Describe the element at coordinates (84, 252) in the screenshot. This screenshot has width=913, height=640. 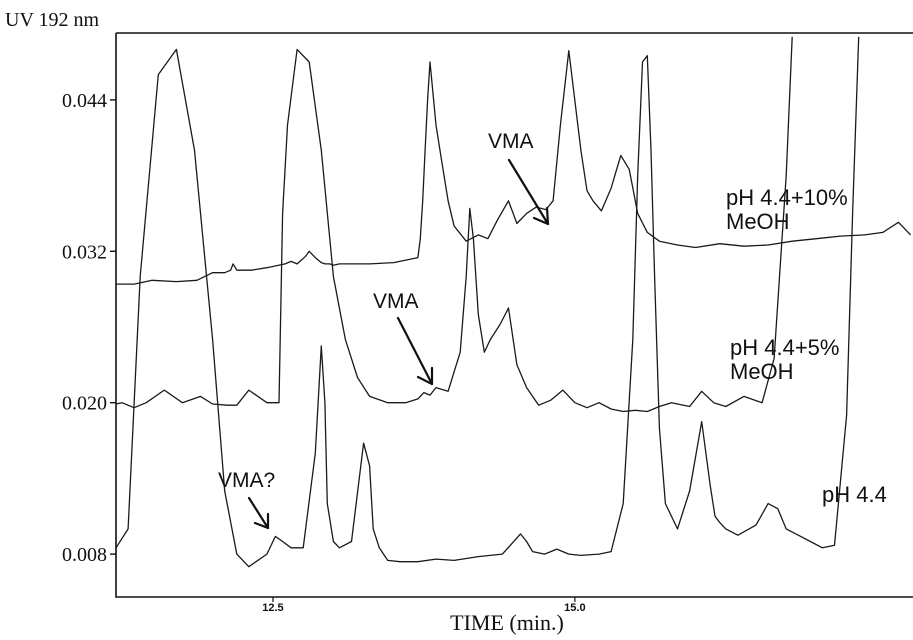
I see `y-tick-label: 0.032` at that location.